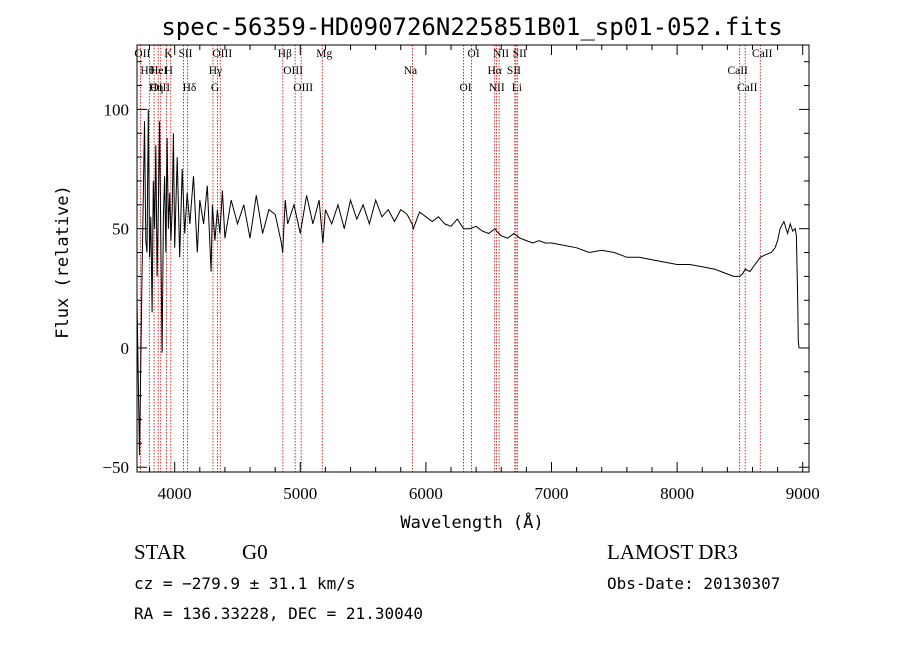  What do you see at coordinates (142, 54) in the screenshot?
I see `reference-line-label: OII` at bounding box center [142, 54].